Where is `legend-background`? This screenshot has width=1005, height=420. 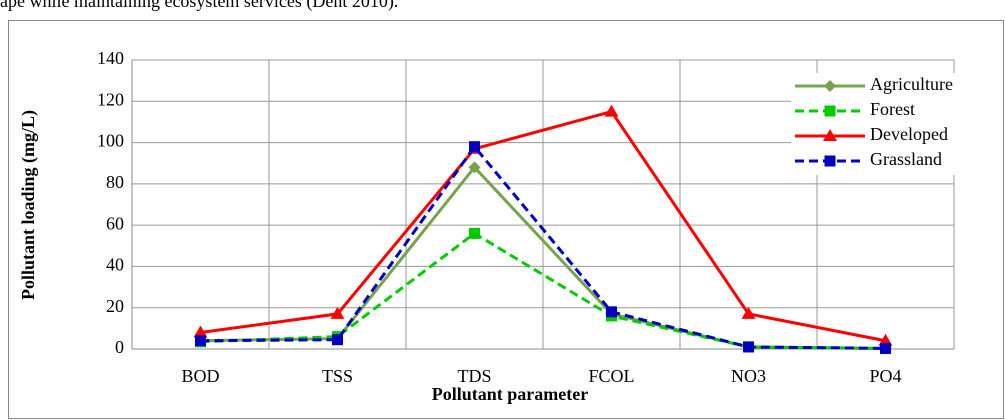
legend-background is located at coordinates (890, 124).